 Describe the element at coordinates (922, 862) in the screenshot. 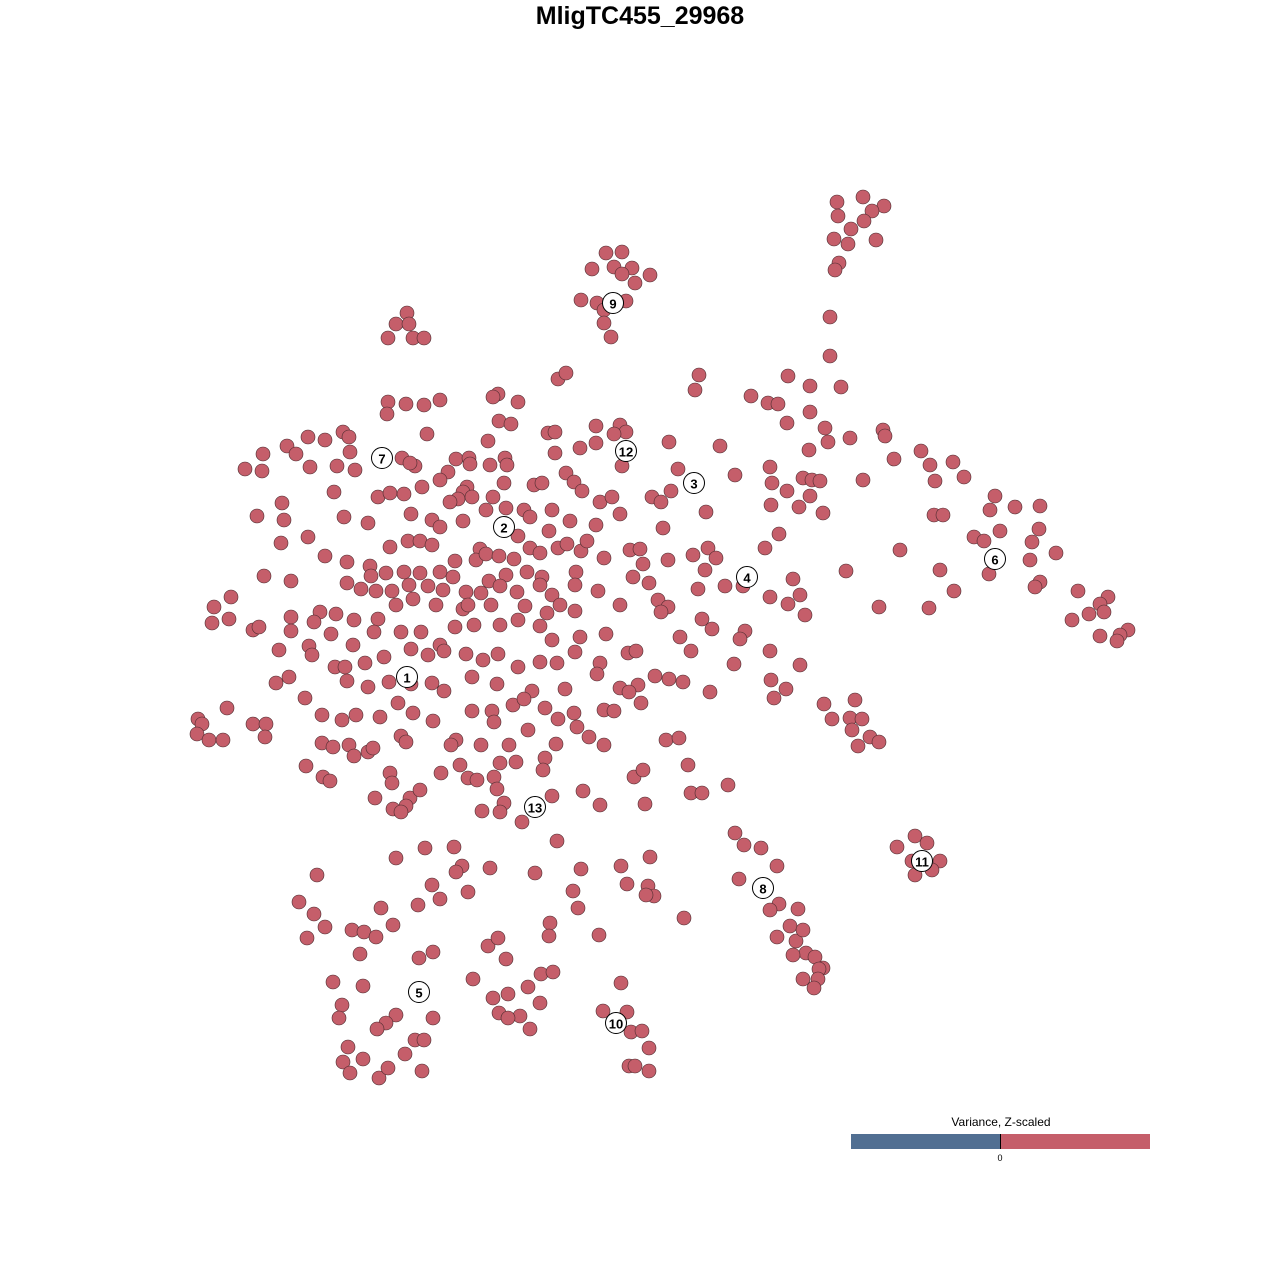

I see `cluster-label-text: 11` at that location.